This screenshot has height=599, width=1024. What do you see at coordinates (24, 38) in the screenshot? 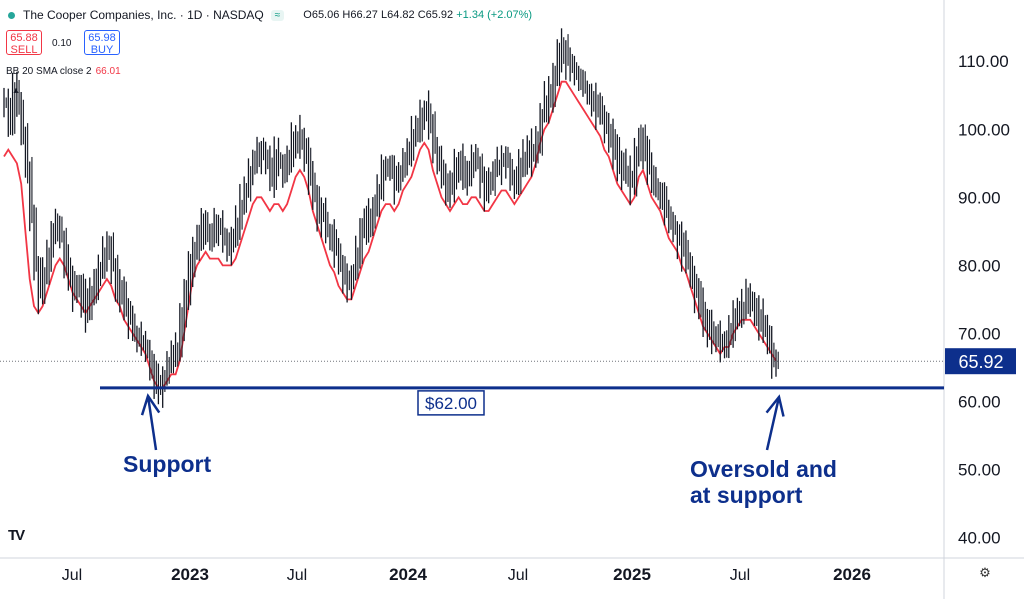
I see `sell-price: 65.88` at bounding box center [24, 38].